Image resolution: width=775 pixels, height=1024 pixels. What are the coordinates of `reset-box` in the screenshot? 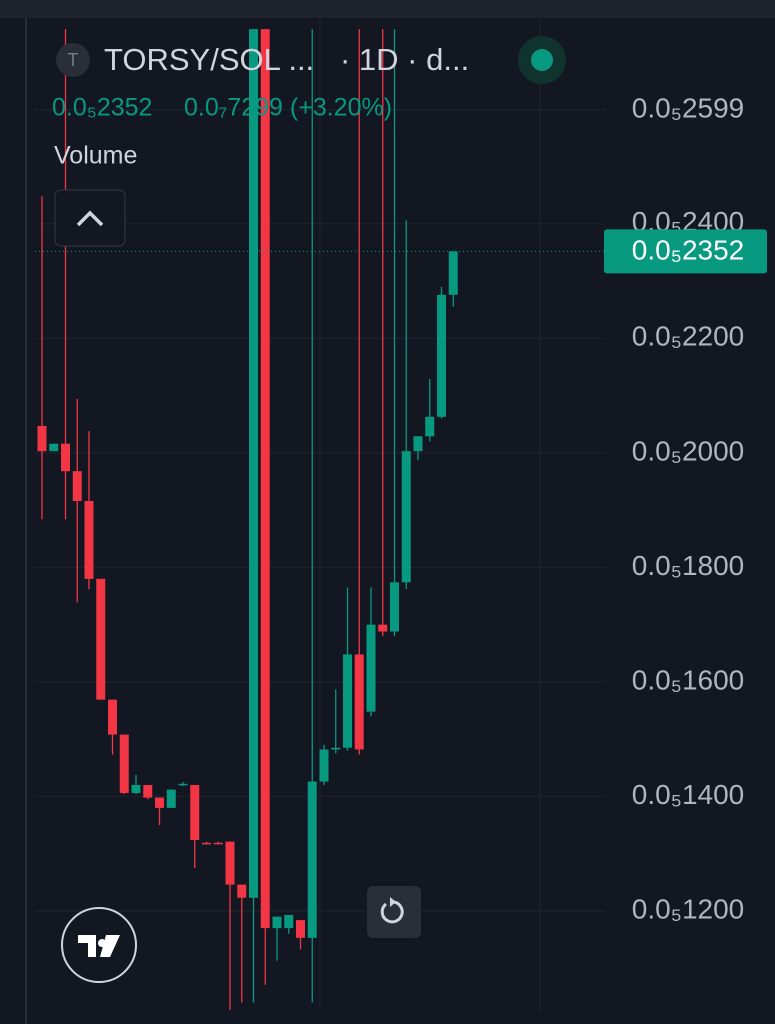 It's located at (394, 912).